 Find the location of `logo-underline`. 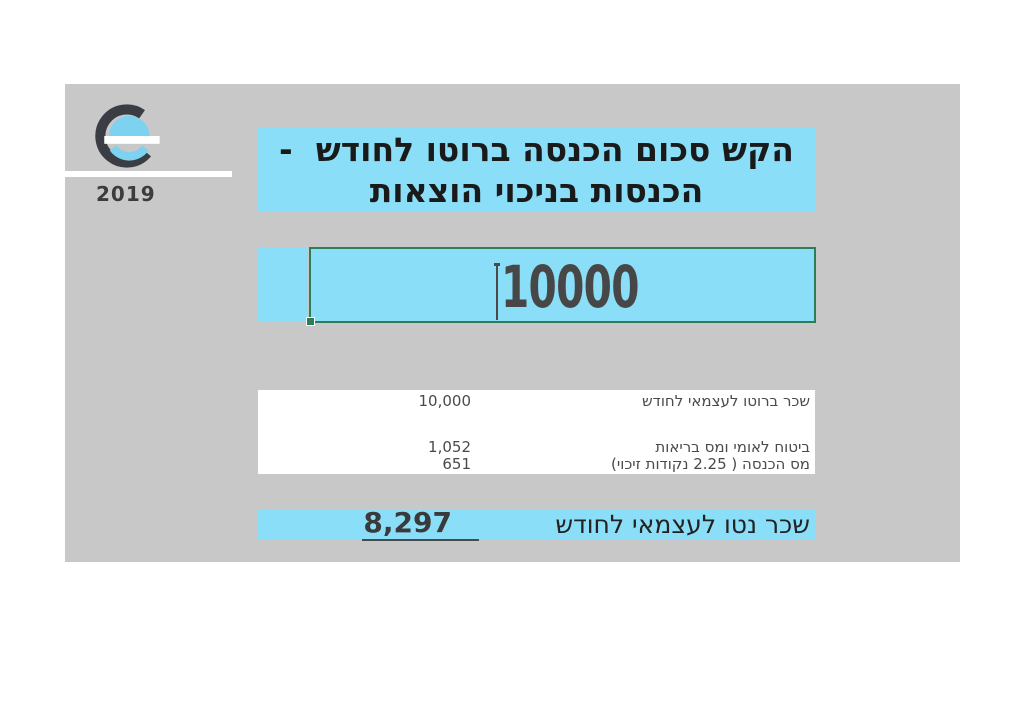

logo-underline is located at coordinates (148, 174).